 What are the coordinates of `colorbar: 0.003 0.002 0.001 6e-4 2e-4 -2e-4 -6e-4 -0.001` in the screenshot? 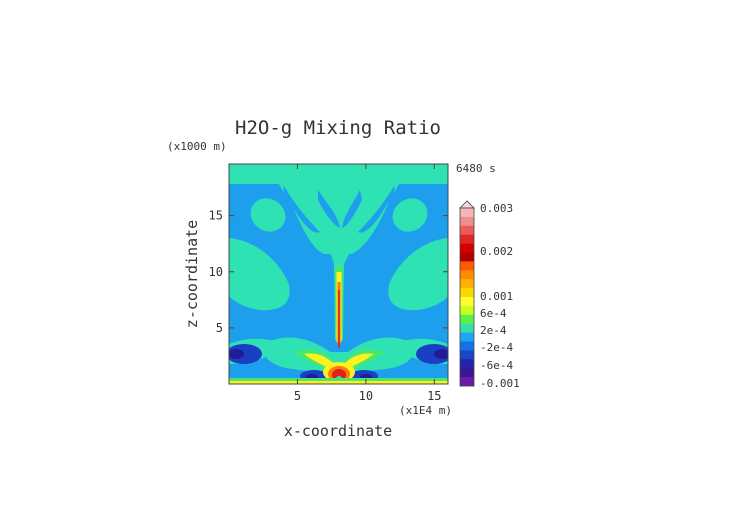 It's located at (489, 295).